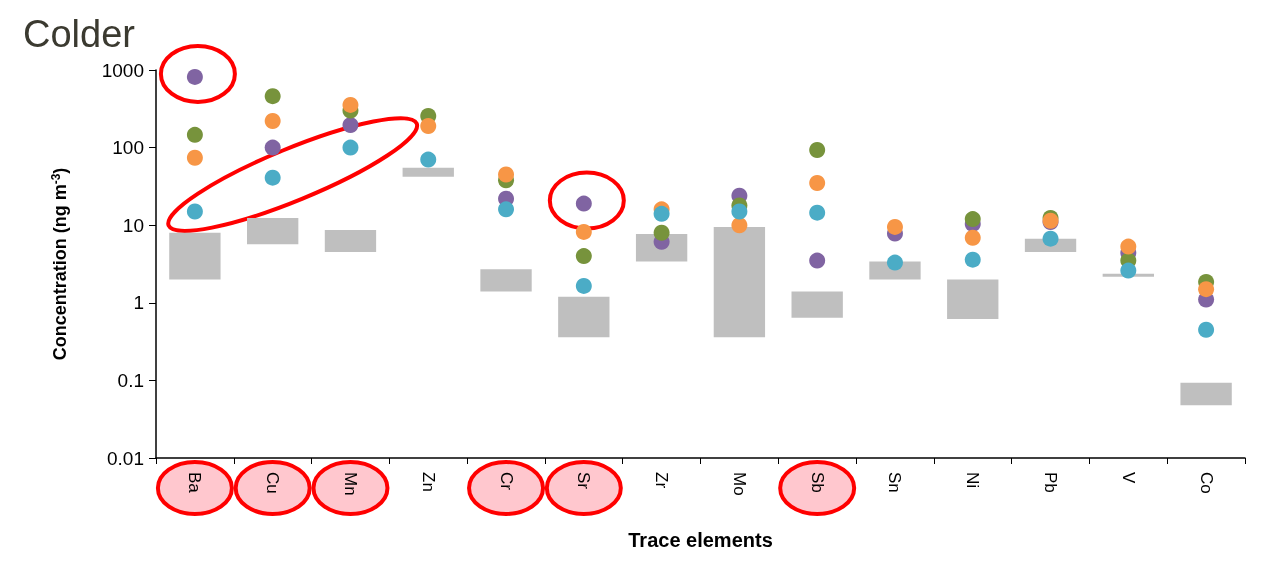 The height and width of the screenshot is (562, 1282). Describe the element at coordinates (195, 483) in the screenshot. I see `x-tick-label: Ba` at that location.